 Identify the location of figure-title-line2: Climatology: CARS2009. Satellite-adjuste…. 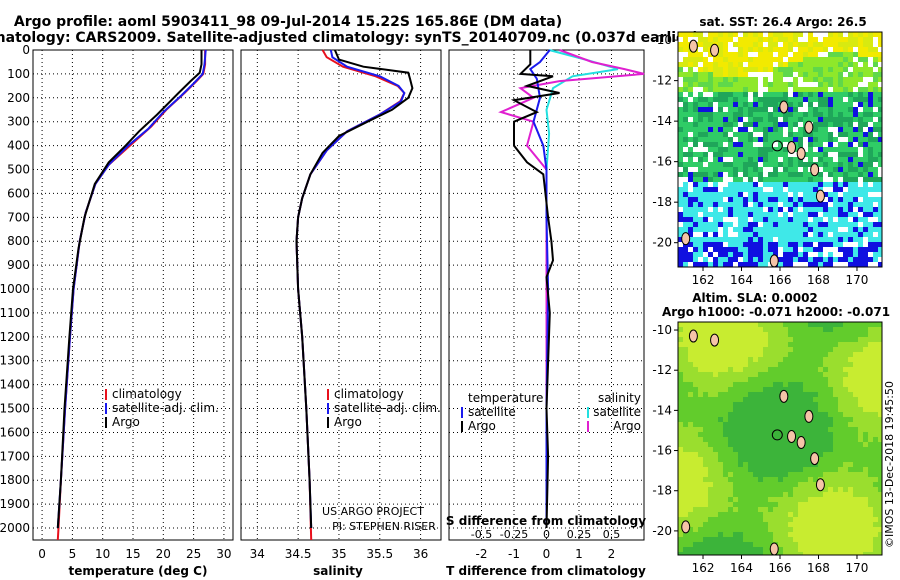
(349, 38).